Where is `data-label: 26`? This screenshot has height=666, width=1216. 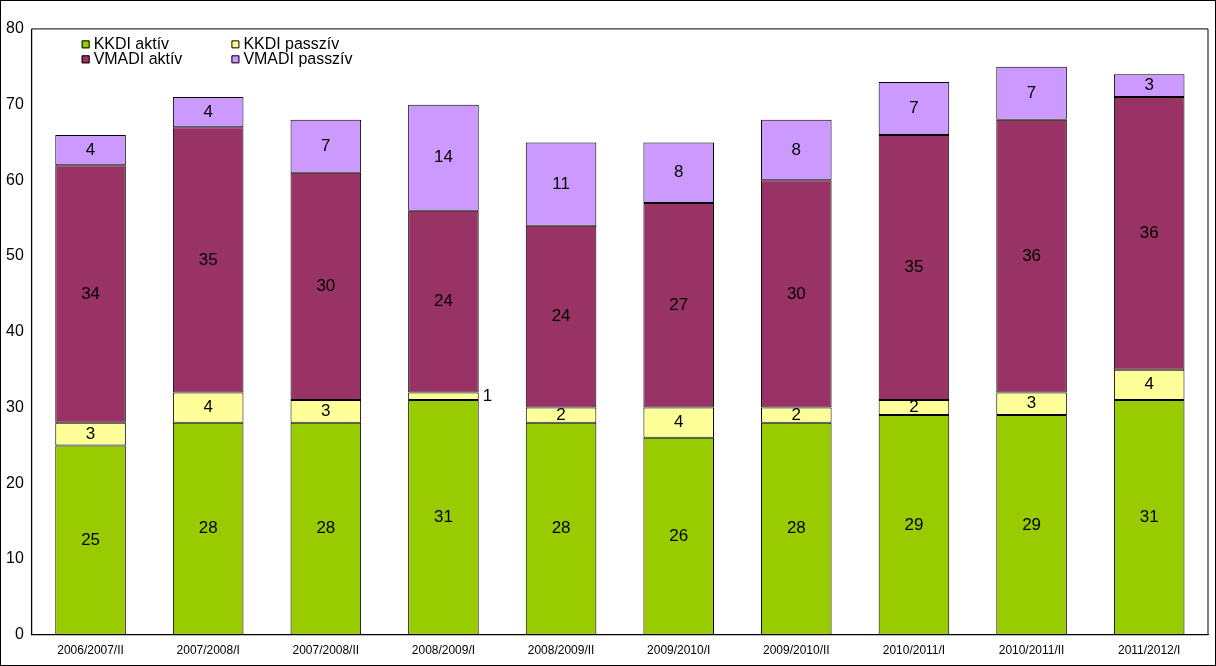
data-label: 26 is located at coordinates (679, 535).